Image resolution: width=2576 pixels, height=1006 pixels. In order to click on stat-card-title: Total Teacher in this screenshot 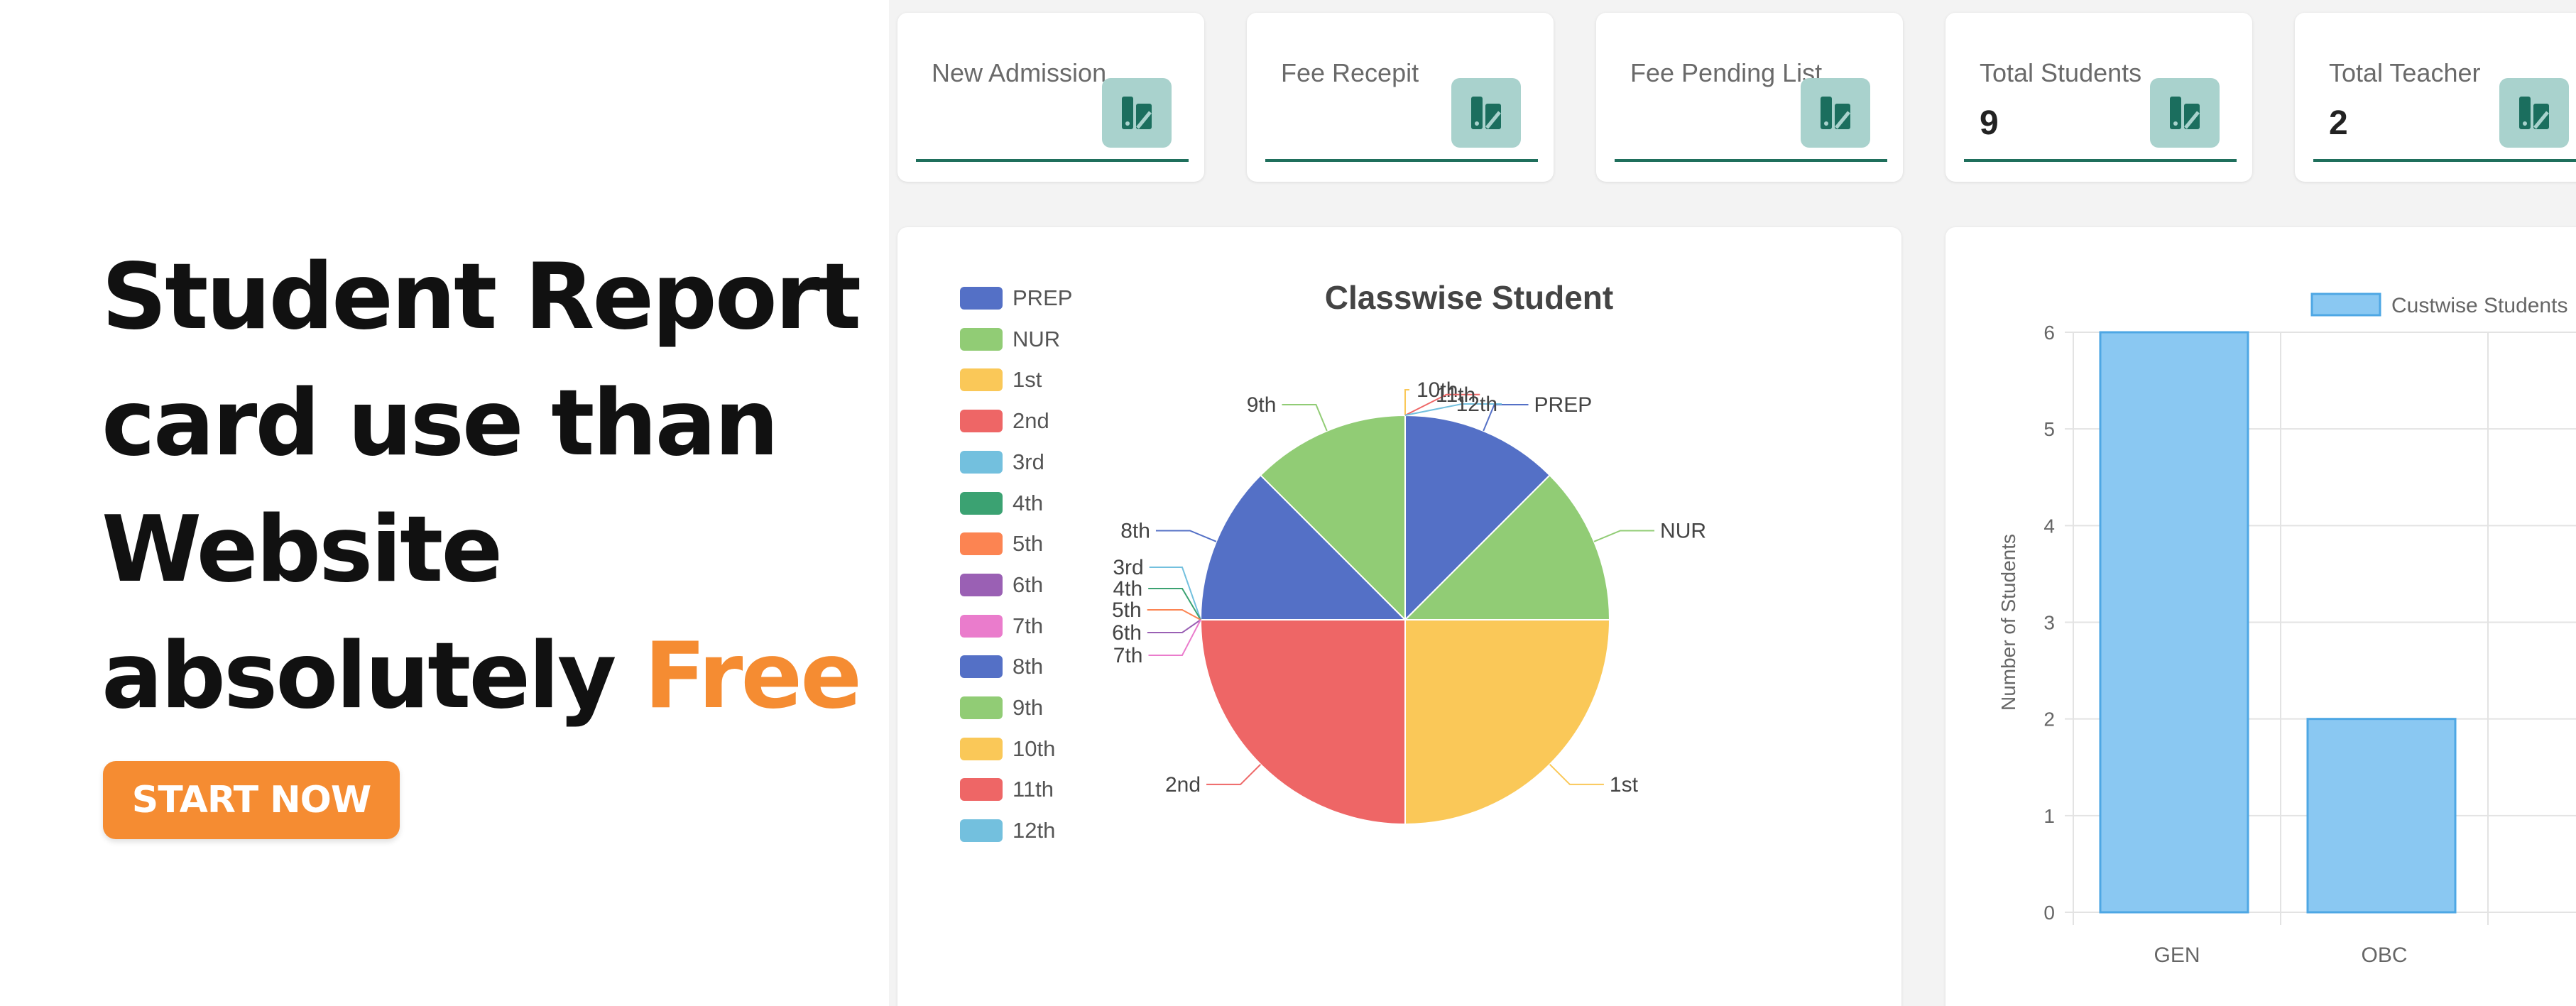, I will do `click(2405, 72)`.